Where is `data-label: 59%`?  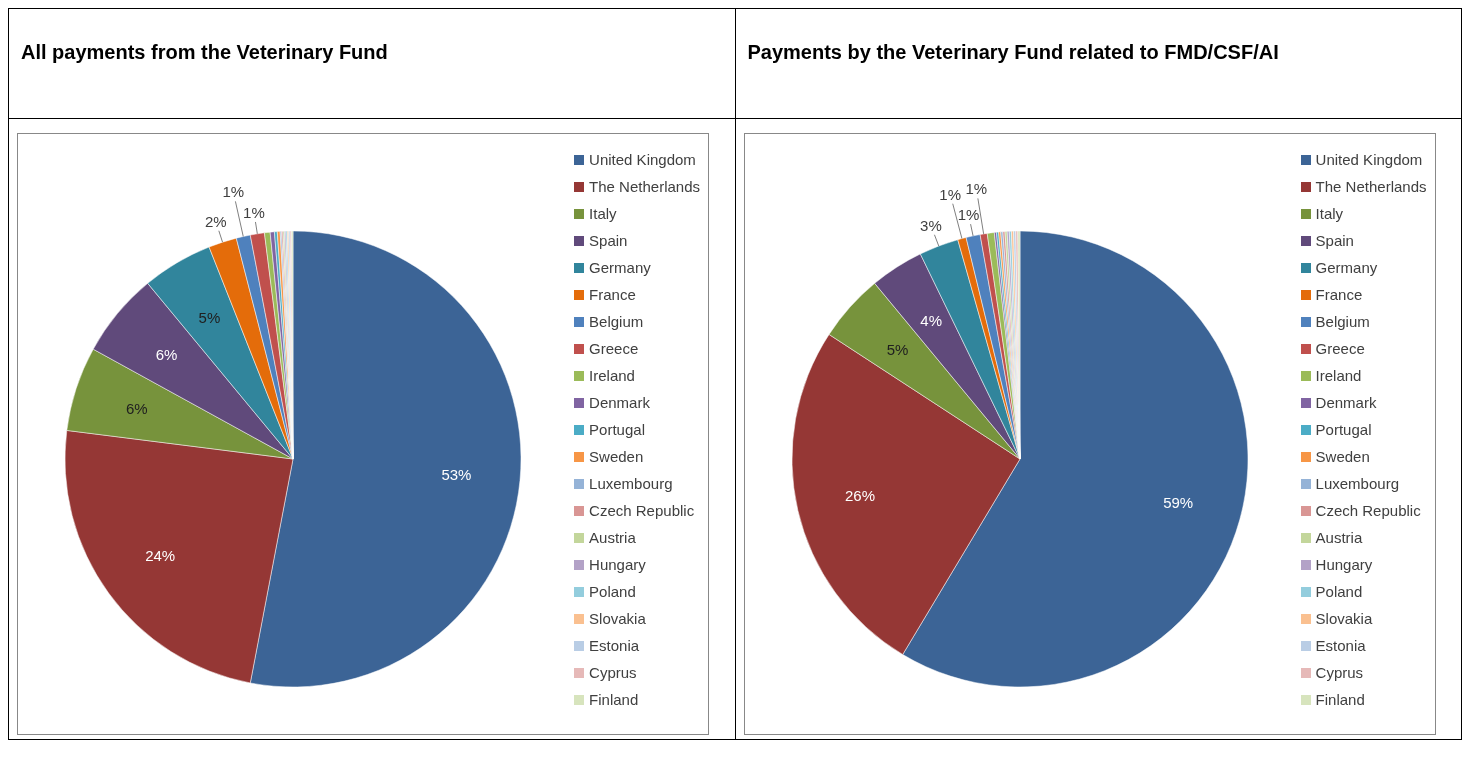
data-label: 59% is located at coordinates (1177, 503).